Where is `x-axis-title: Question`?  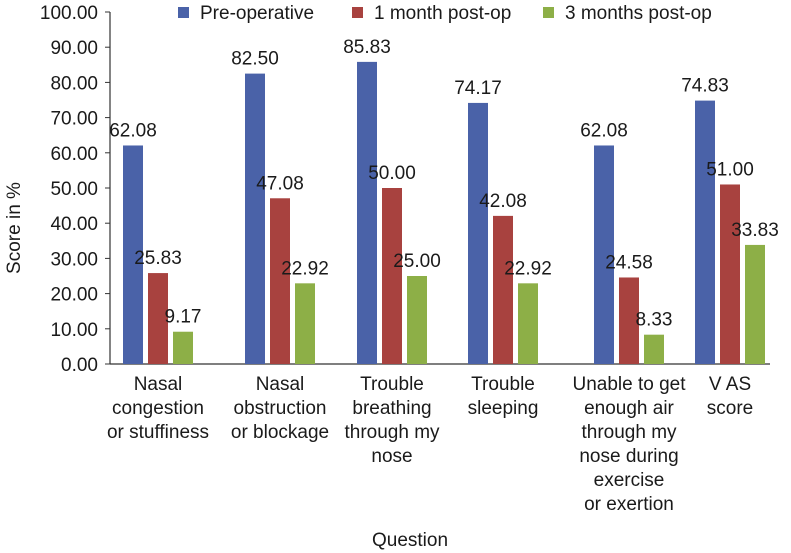
x-axis-title: Question is located at coordinates (410, 540).